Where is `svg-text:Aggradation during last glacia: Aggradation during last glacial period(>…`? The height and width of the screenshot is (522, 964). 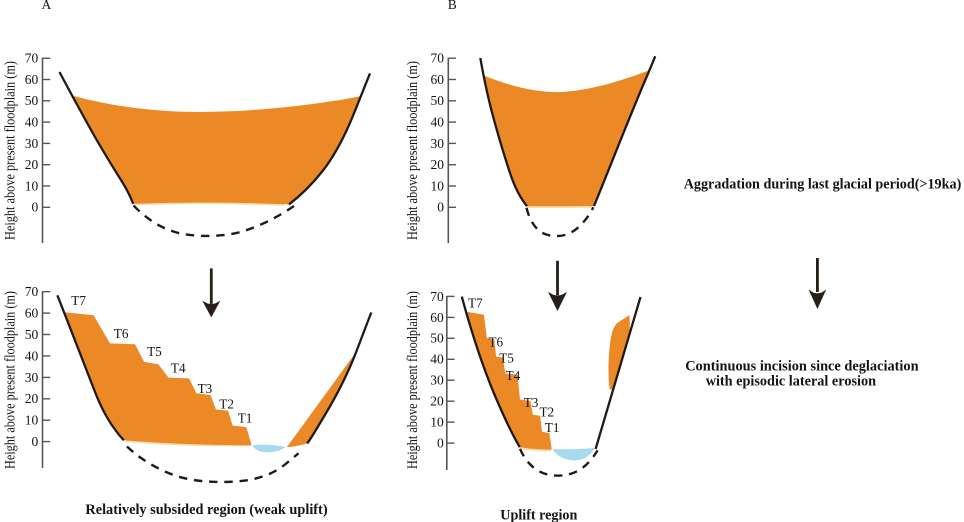
svg-text:Aggradation during last glacia: Aggradation during last glacial period(>… is located at coordinates (823, 185).